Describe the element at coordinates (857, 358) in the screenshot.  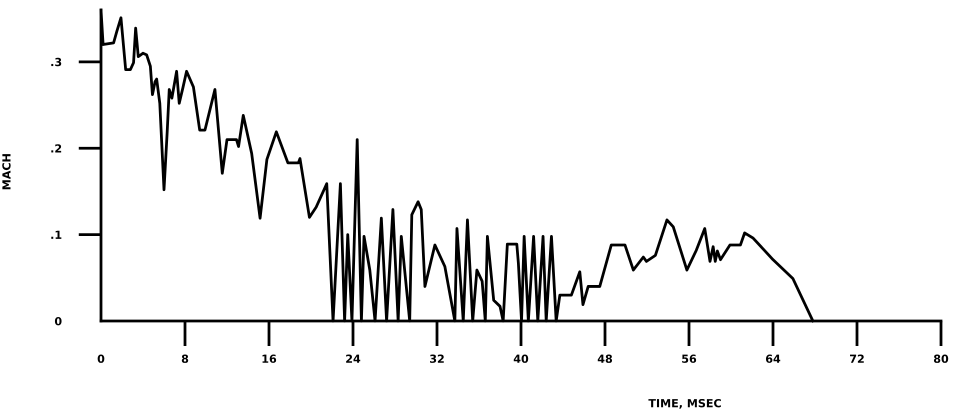
I see `x-tick-label: 72` at that location.